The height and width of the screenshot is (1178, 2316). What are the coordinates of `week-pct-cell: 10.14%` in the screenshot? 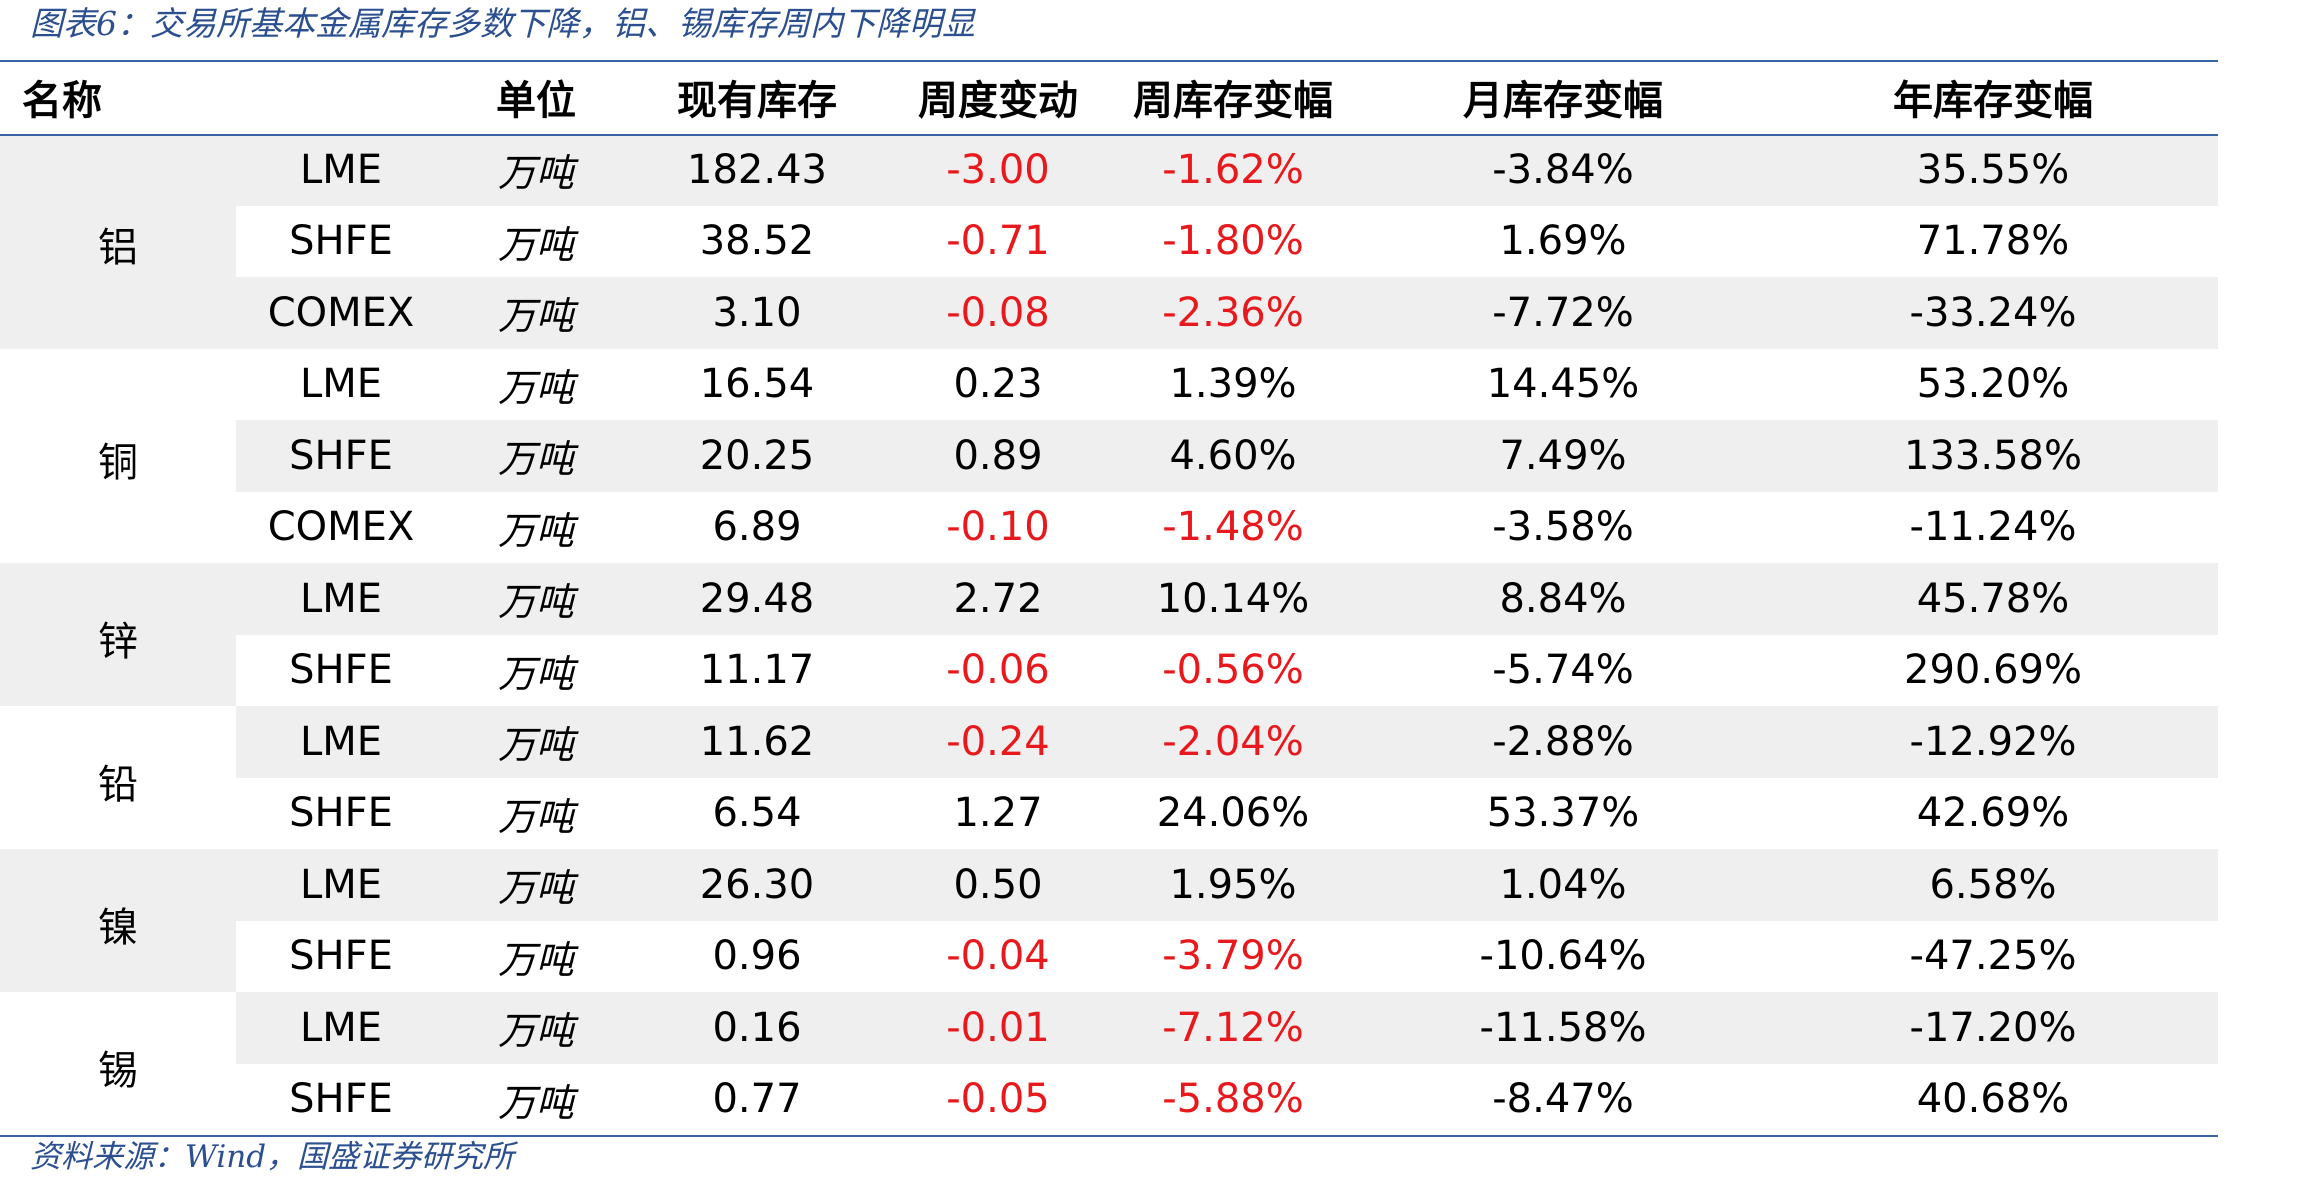 It's located at (1233, 599).